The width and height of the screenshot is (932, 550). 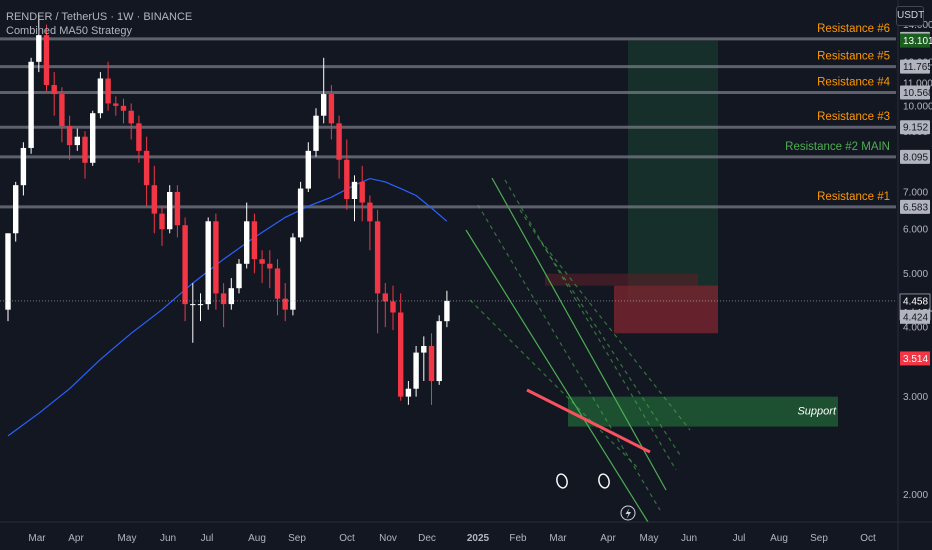 What do you see at coordinates (99, 17) in the screenshot?
I see `chart-title: RENDER / TetherUS · 1W · BINANCE` at bounding box center [99, 17].